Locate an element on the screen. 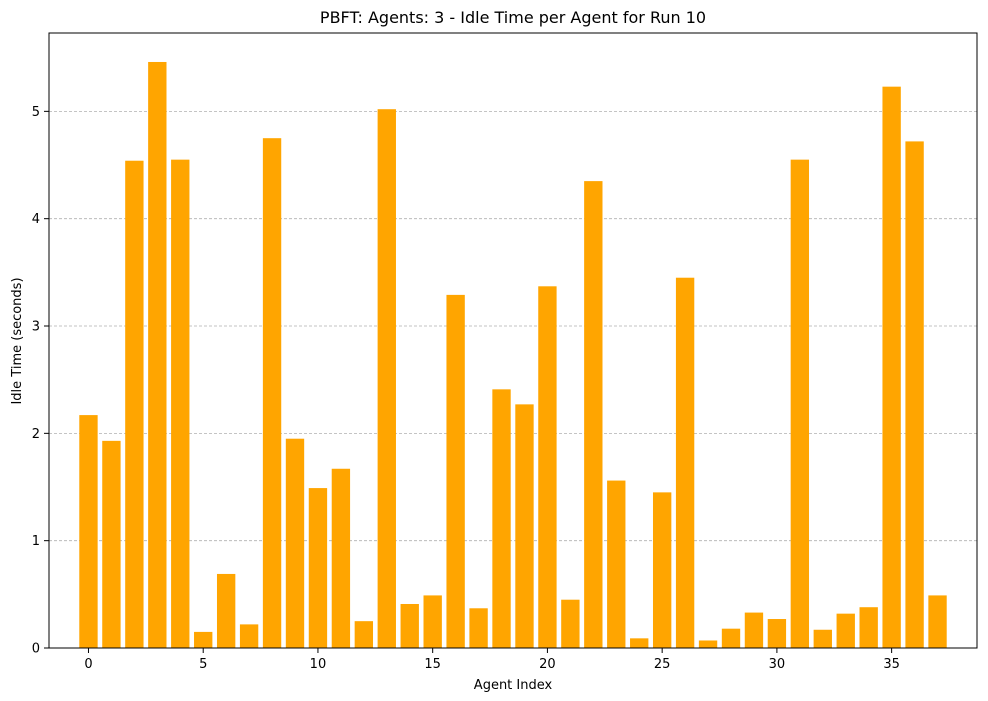 This screenshot has height=701, width=988. y-tick-label: 3 is located at coordinates (36, 327).